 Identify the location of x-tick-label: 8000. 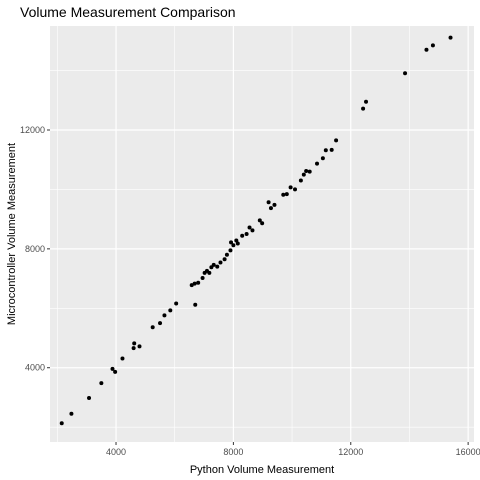
(233, 452).